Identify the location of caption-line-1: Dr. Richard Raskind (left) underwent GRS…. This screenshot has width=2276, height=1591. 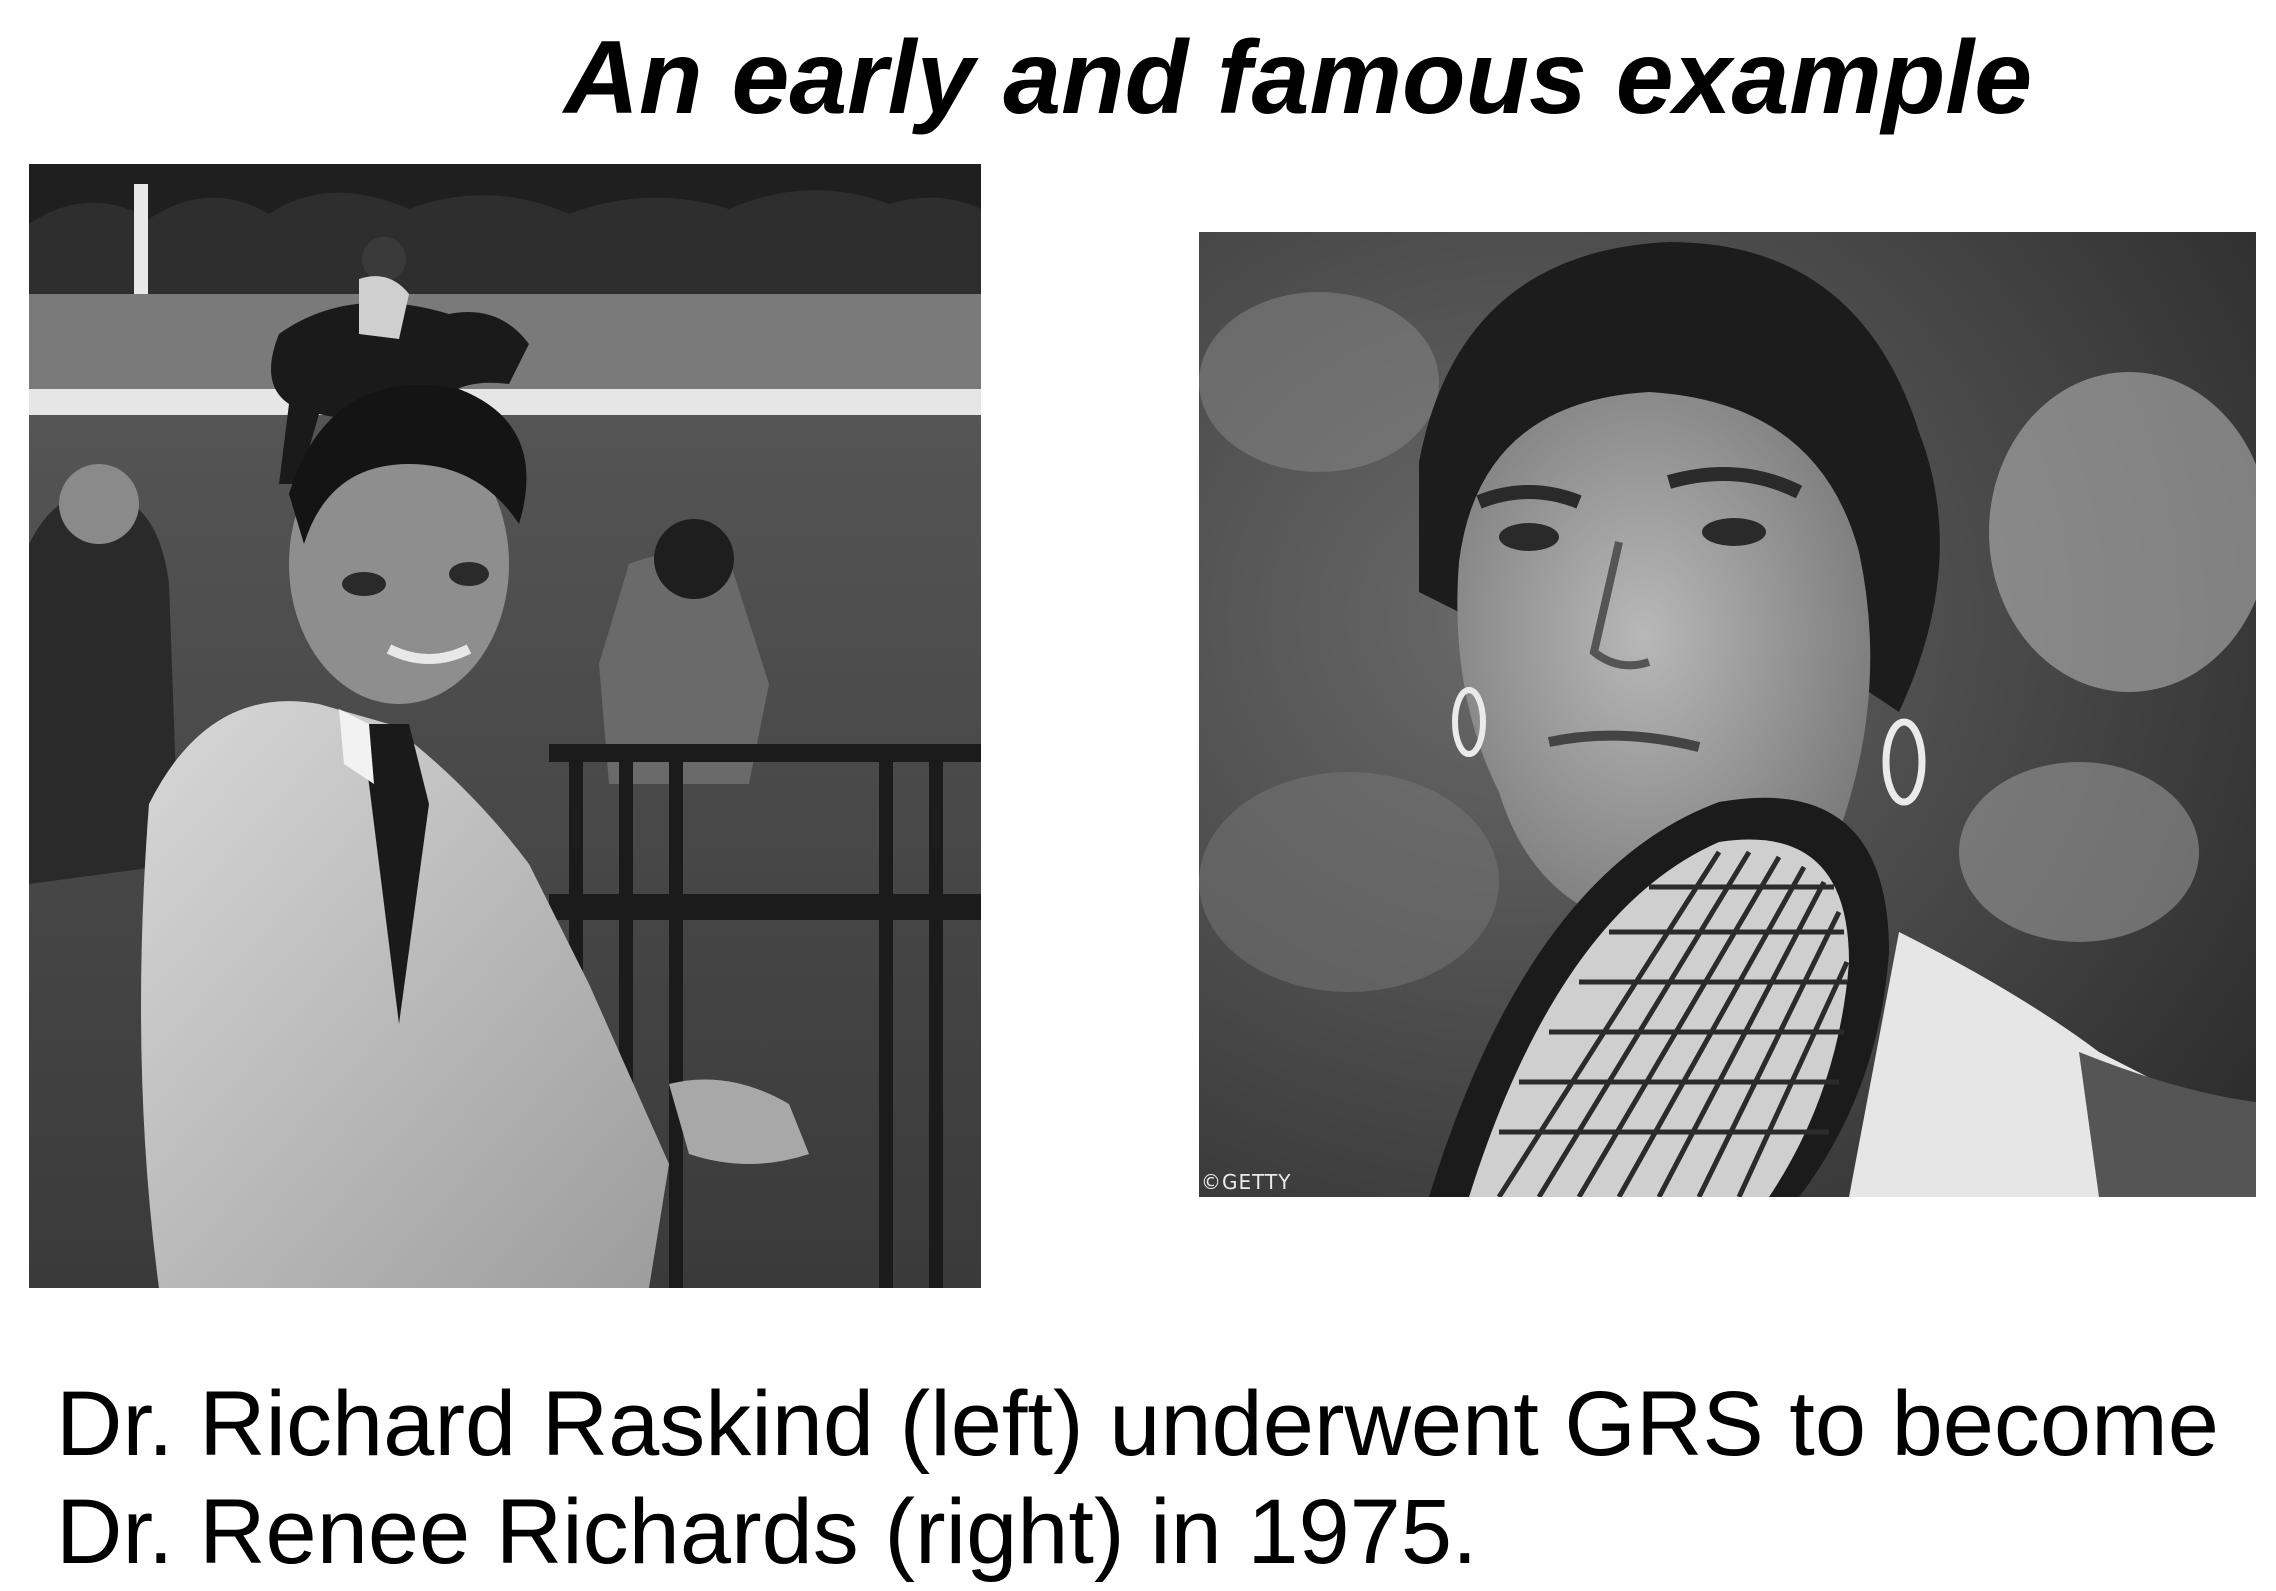
(1137, 1424).